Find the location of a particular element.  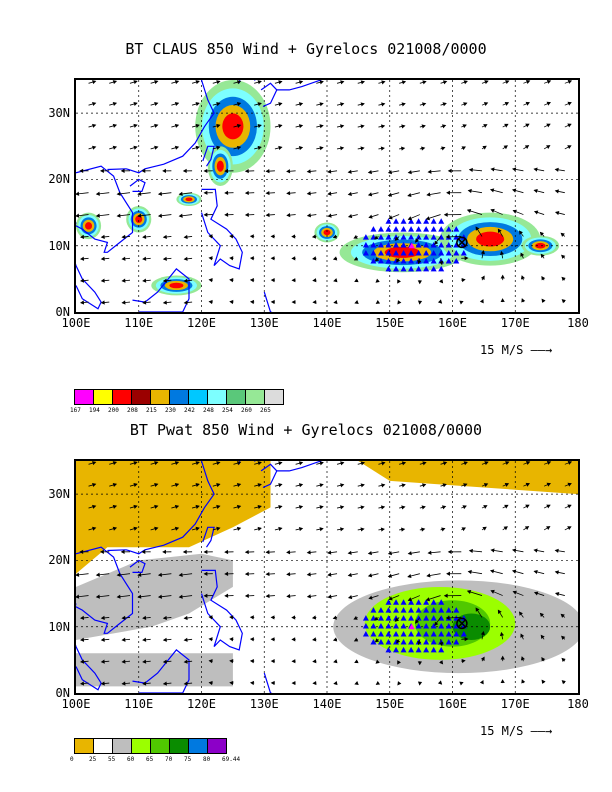

lon-label: 140E is located at coordinates (327, 704).